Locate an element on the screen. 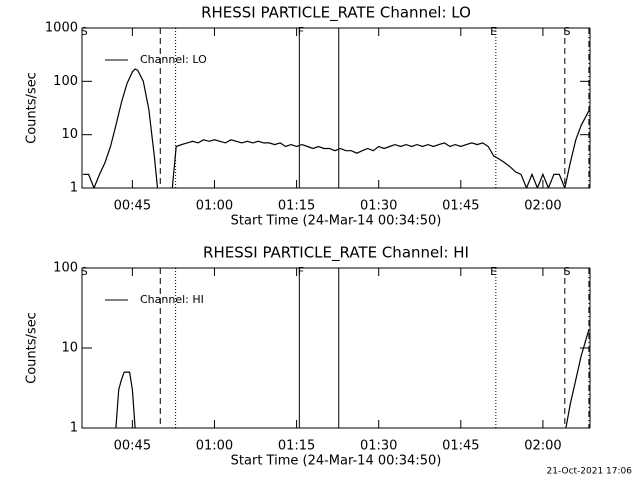 Image resolution: width=640 pixels, height=480 pixels. y-tick-label: 1000 is located at coordinates (61, 28).